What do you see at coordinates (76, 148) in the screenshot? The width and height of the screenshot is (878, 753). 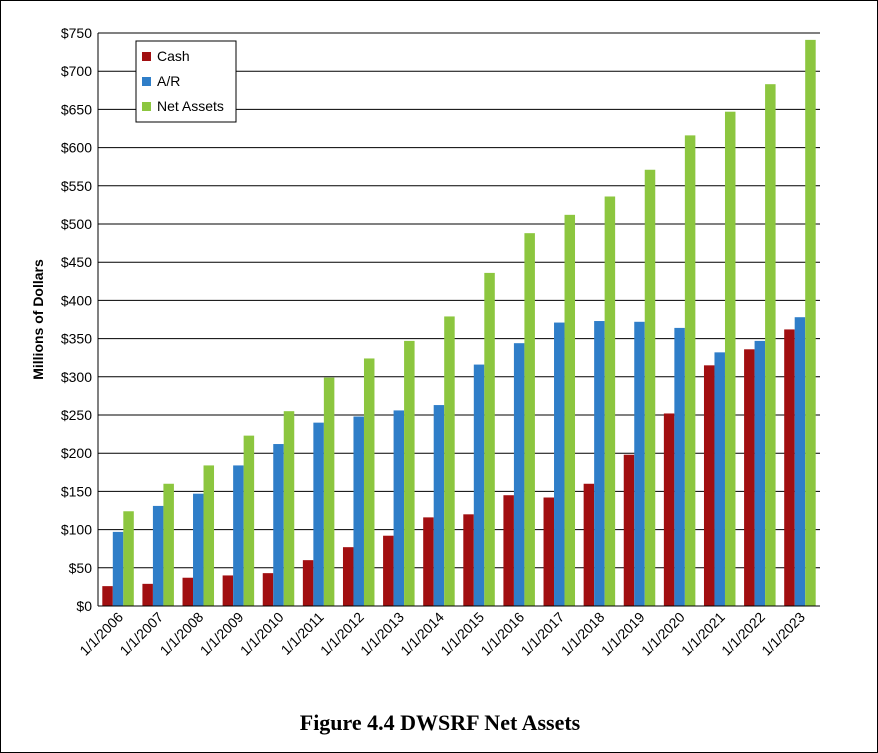 I see `y-tick-label: $600` at bounding box center [76, 148].